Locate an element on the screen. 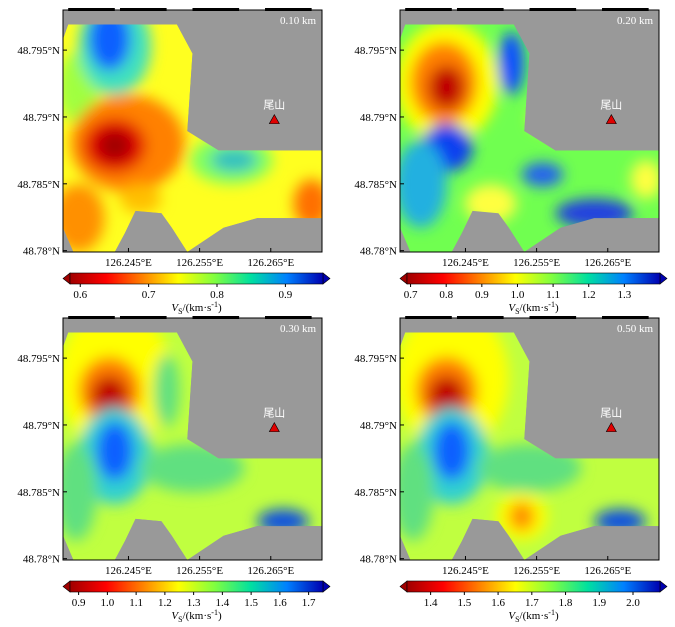 The image size is (675, 627). velocity-field is located at coordinates (529, 138).